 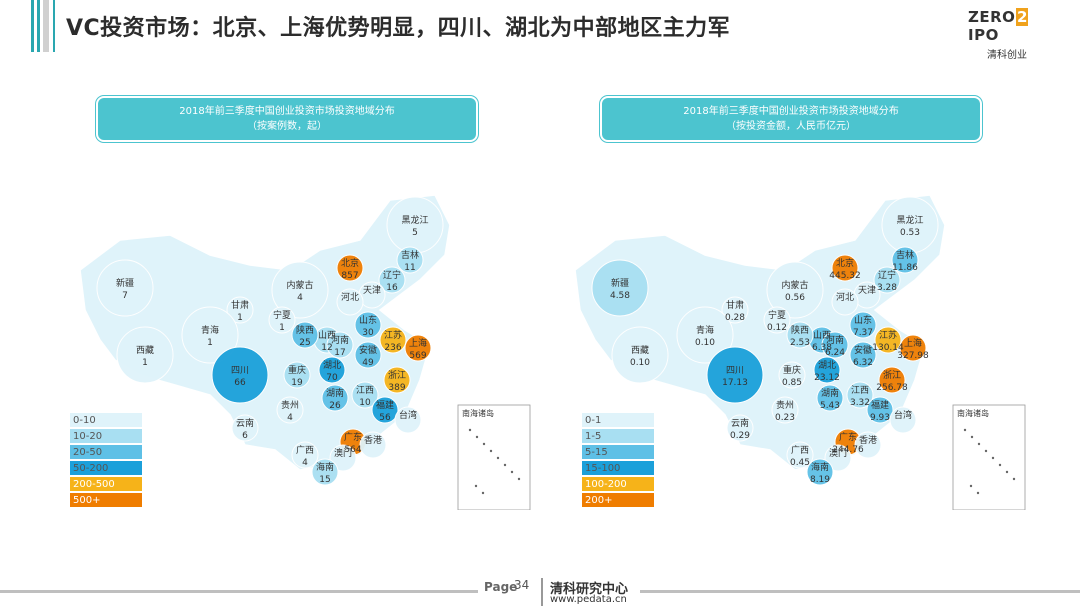 I want to click on province-name: 吉林, so click(x=905, y=255).